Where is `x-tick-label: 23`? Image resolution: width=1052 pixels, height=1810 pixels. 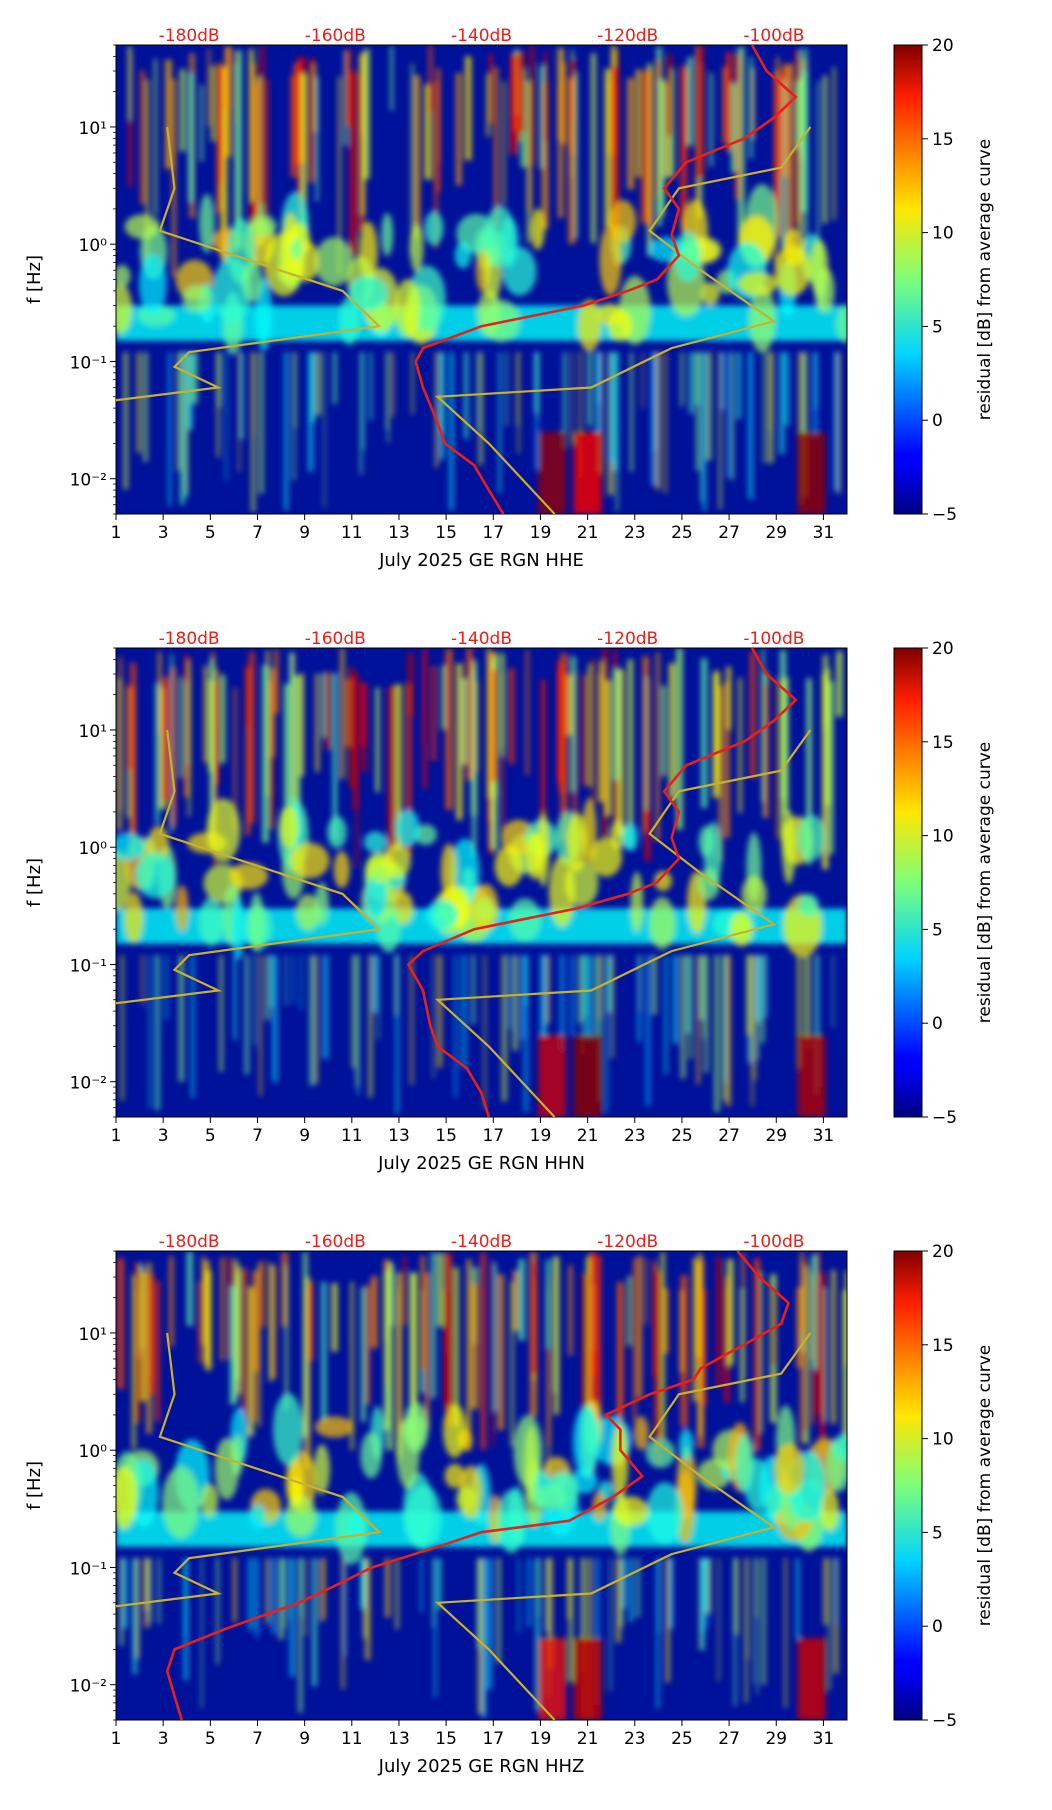
x-tick-label: 23 is located at coordinates (635, 533).